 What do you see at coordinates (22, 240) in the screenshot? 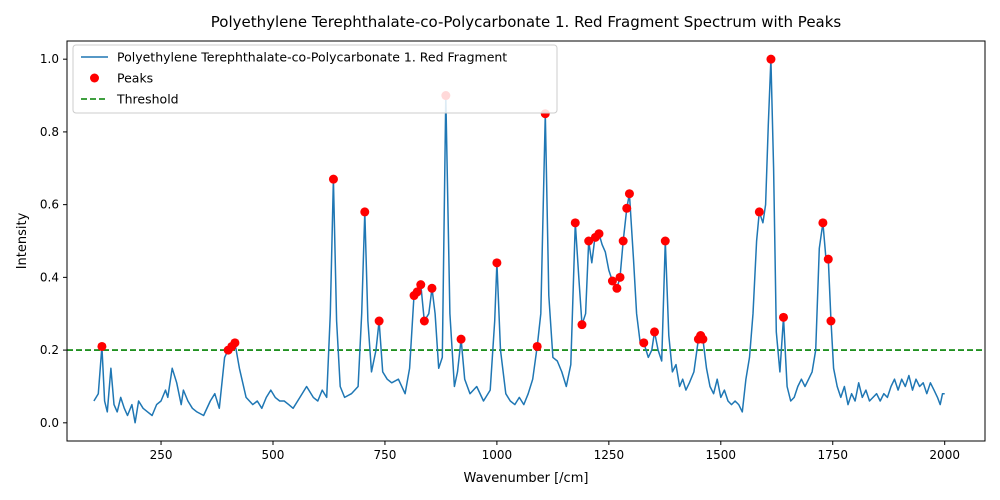
I see `y-axis-label: Intensity` at bounding box center [22, 240].